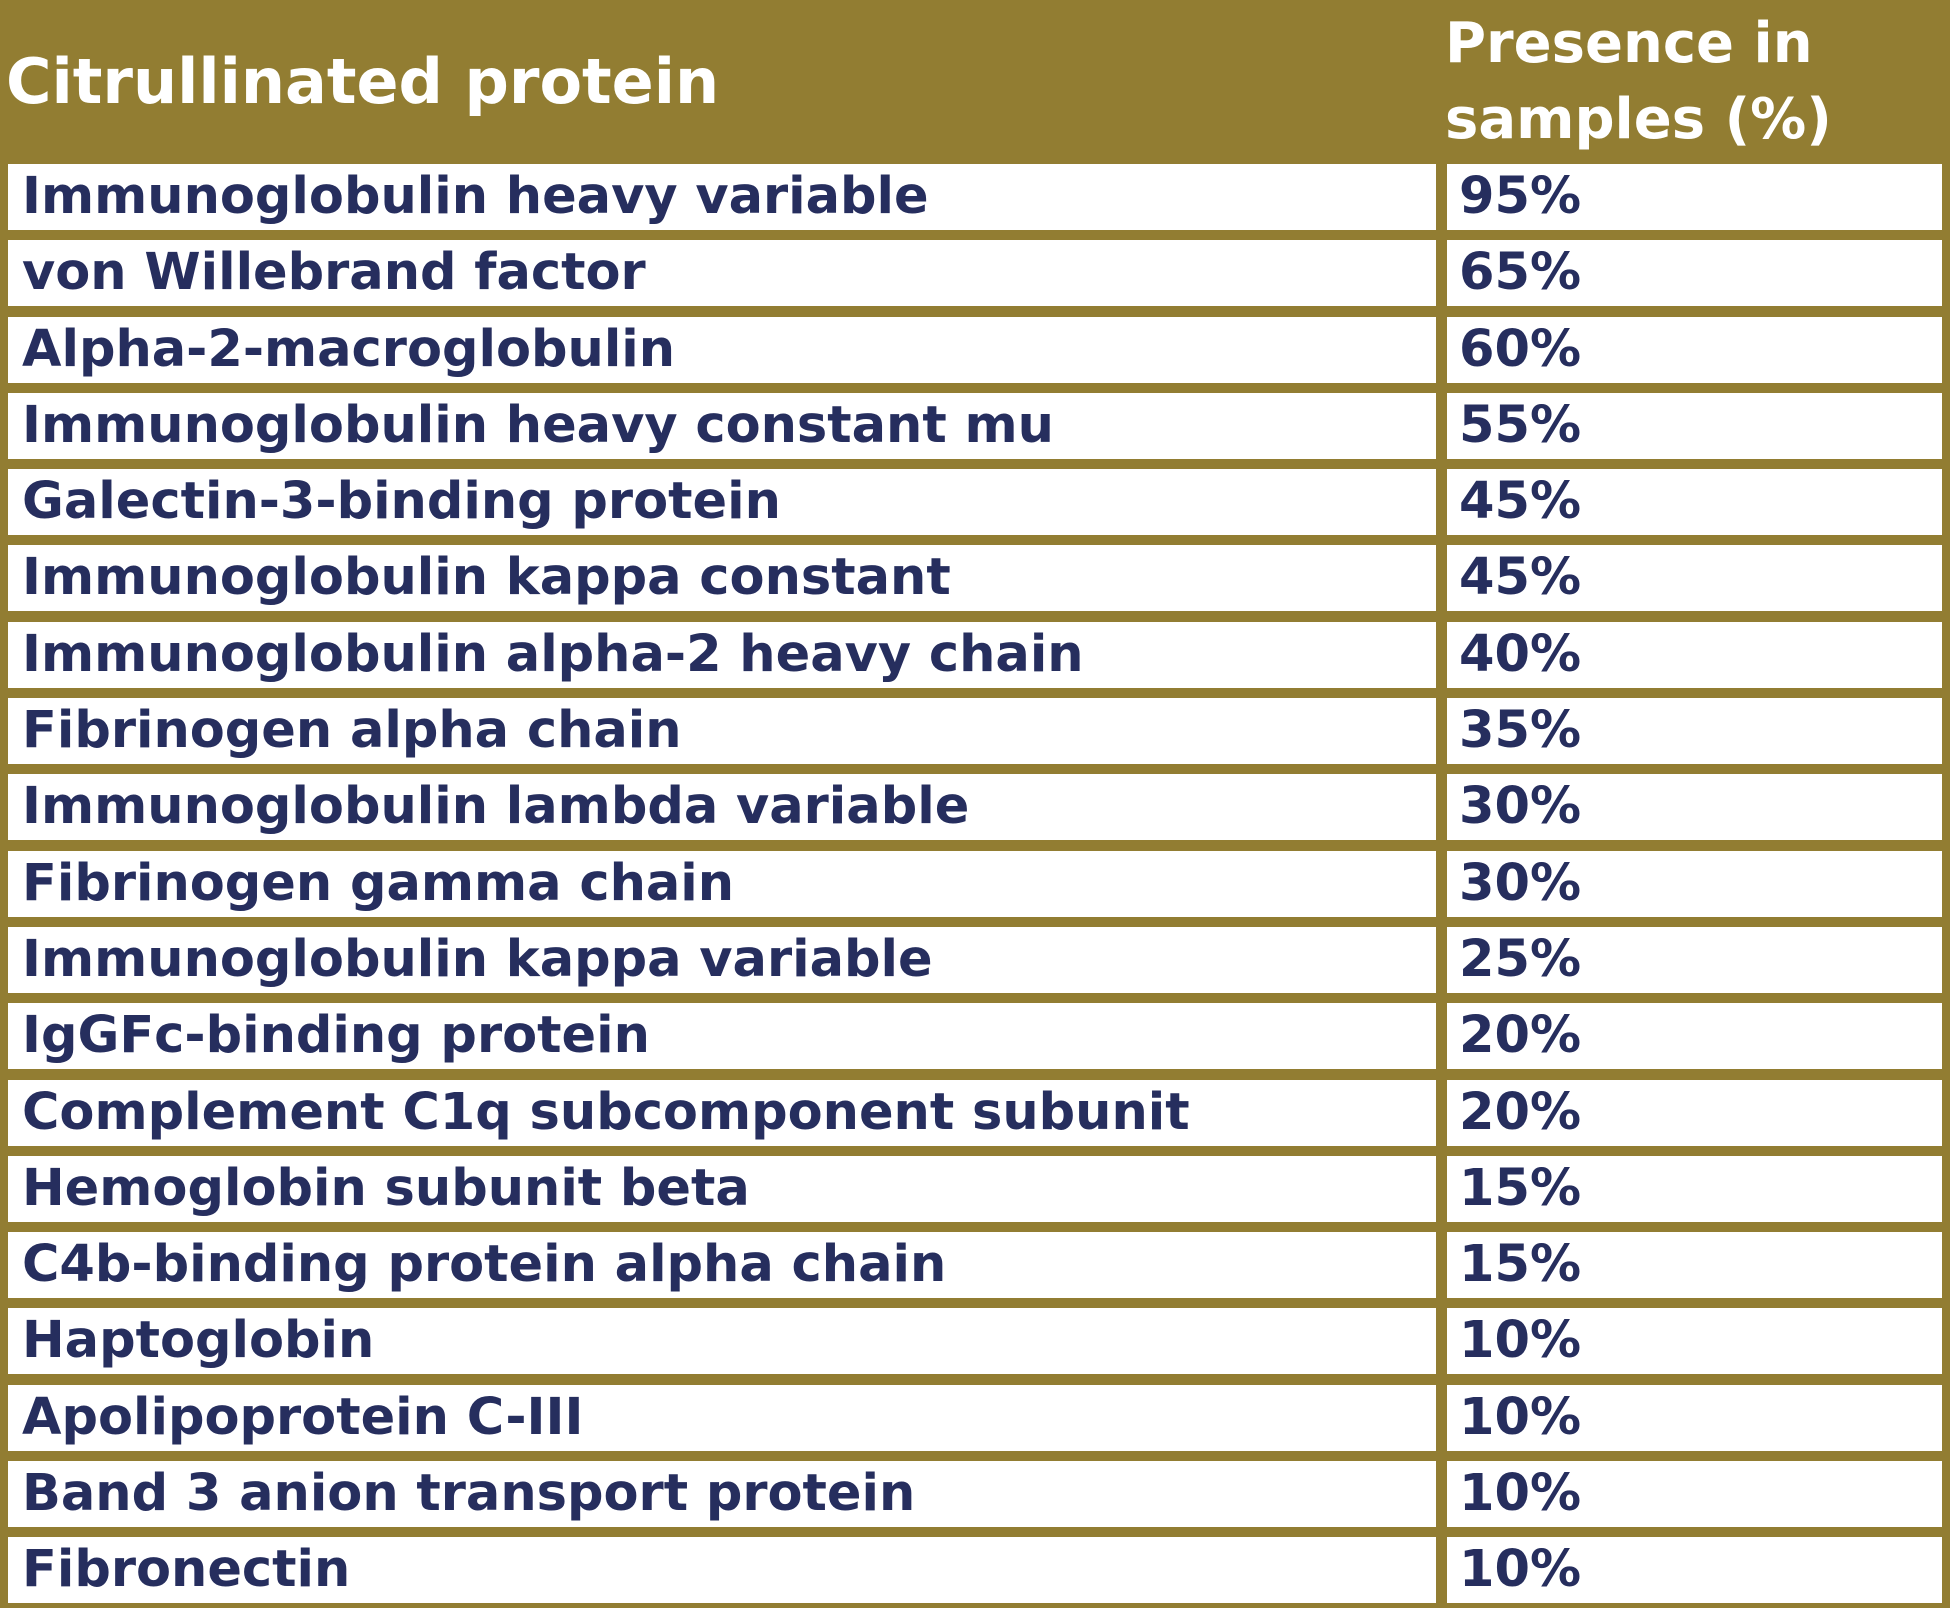 This screenshot has width=1950, height=1610. Describe the element at coordinates (722, 1112) in the screenshot. I see `protein-name-cell: Complement C1q subcomponent subunit` at that location.